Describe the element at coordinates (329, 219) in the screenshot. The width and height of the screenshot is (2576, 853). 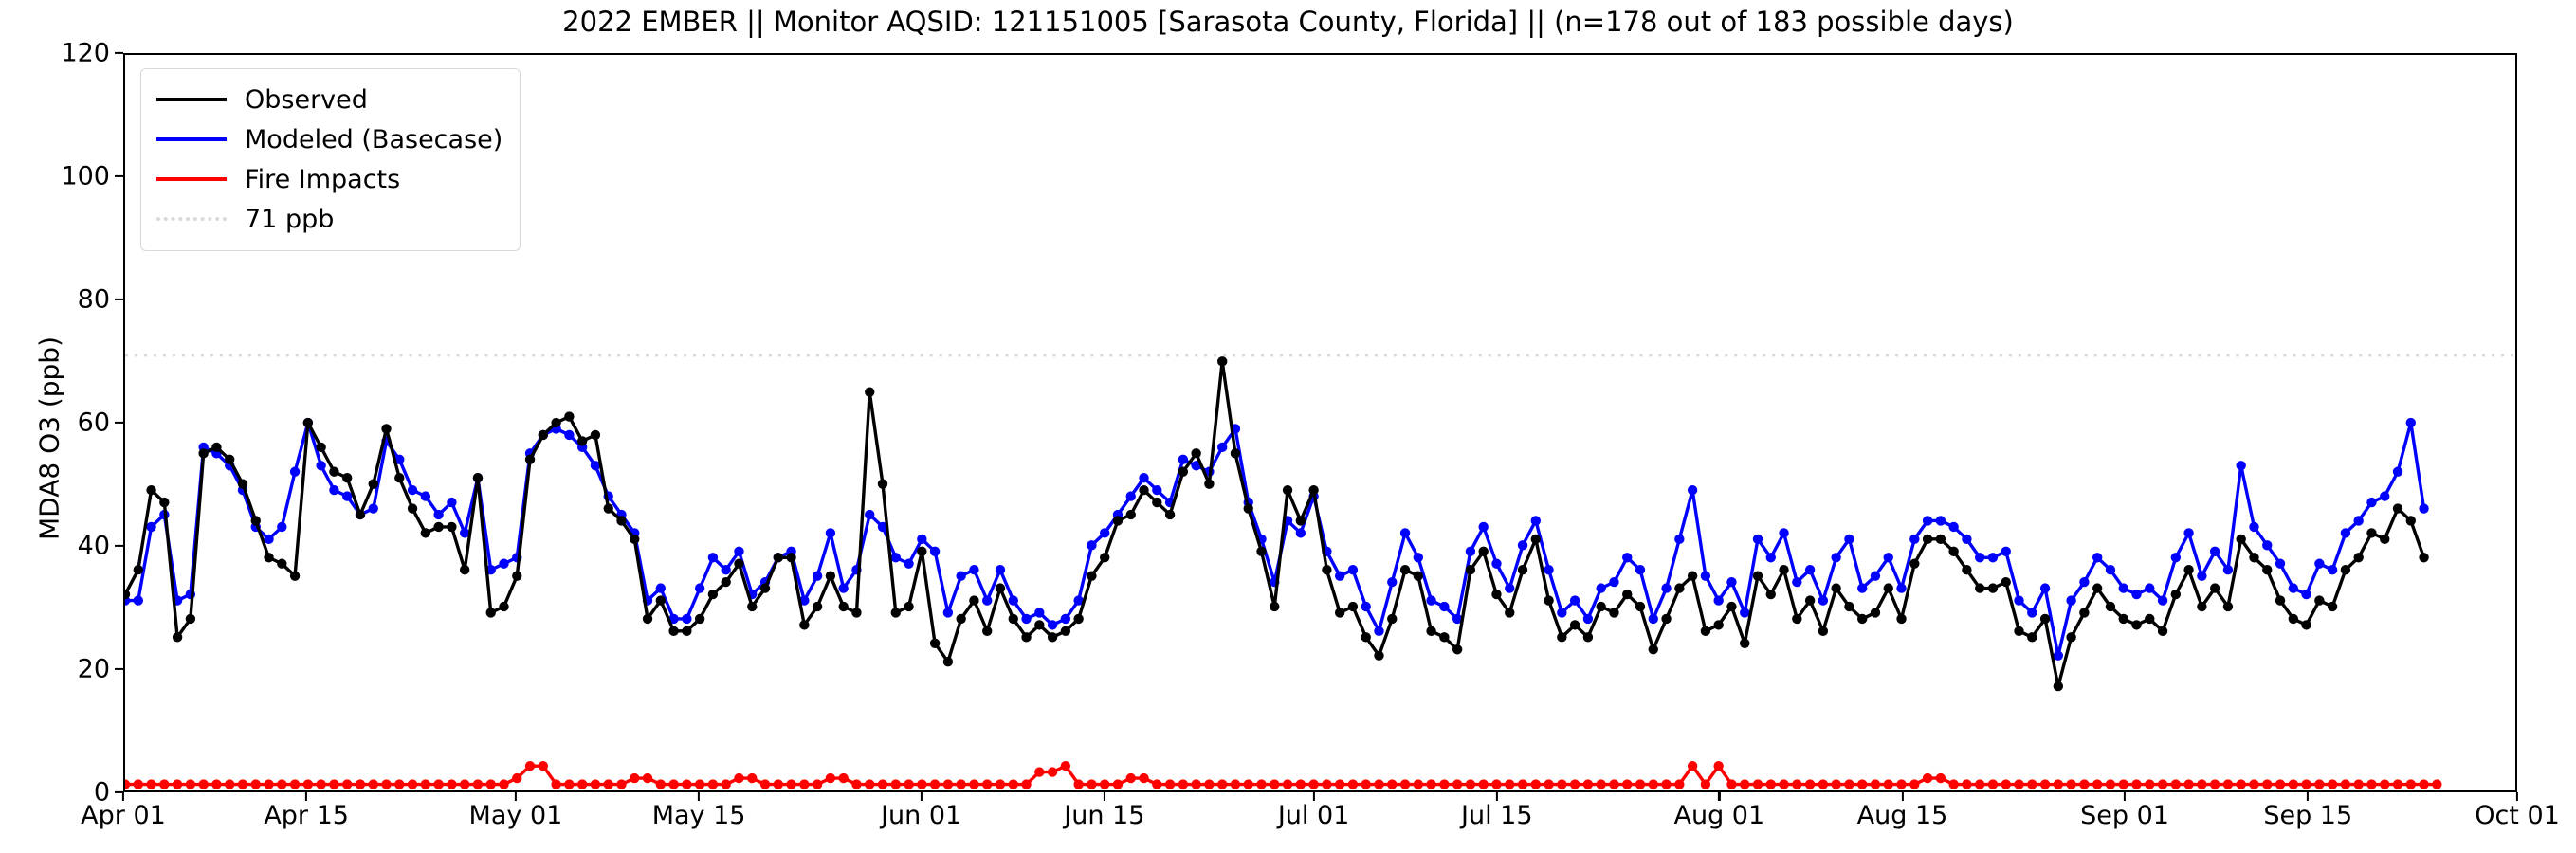
I see `legend-item-71-ppb: 71 ppb` at that location.